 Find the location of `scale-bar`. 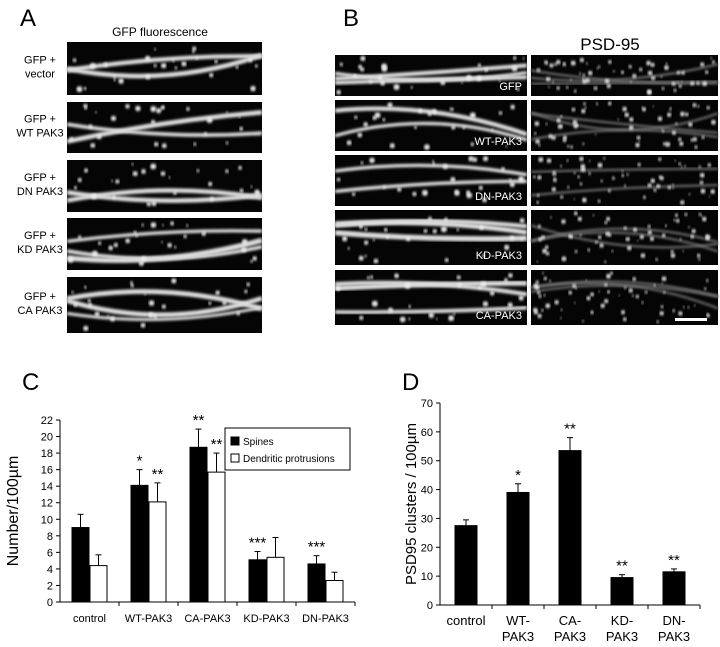

scale-bar is located at coordinates (691, 319).